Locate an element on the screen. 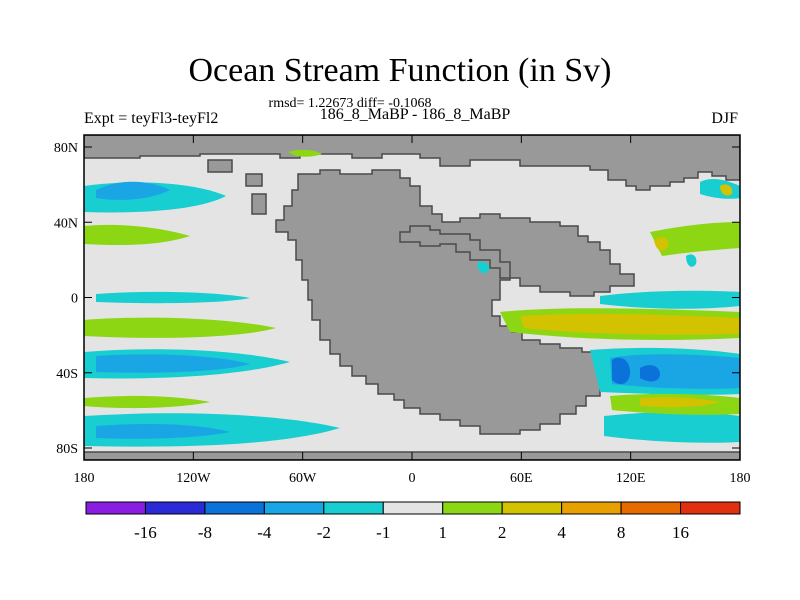 This screenshot has height=600, width=800. colorbar: -16 -8 -4 -2 -1 1 2 4 8 16 is located at coordinates (413, 521).